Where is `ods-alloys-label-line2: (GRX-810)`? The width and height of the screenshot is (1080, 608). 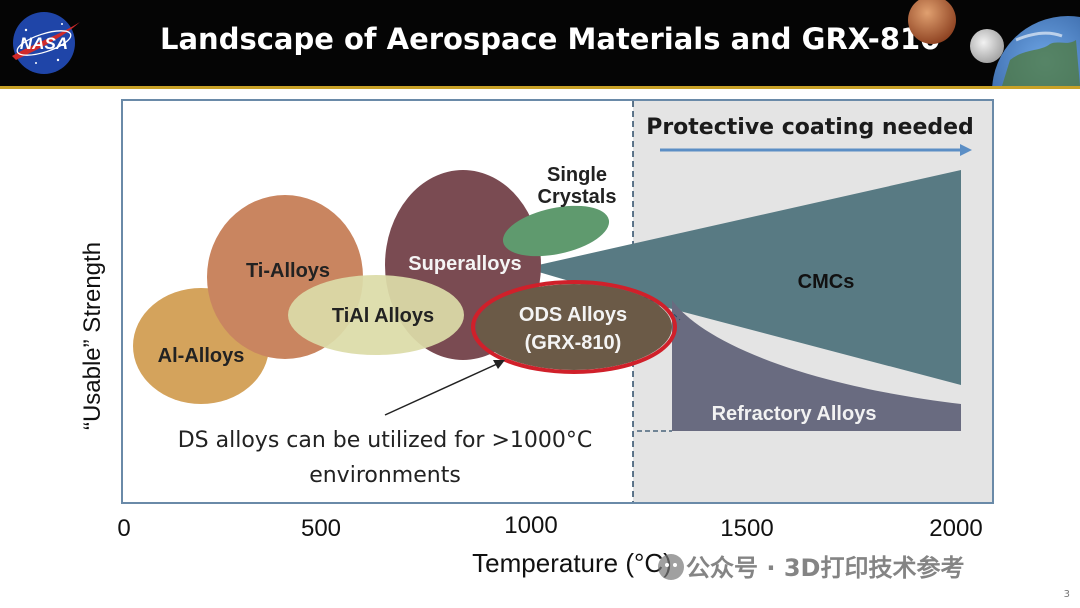
ods-alloys-label-line2: (GRX-810) is located at coordinates (573, 343).